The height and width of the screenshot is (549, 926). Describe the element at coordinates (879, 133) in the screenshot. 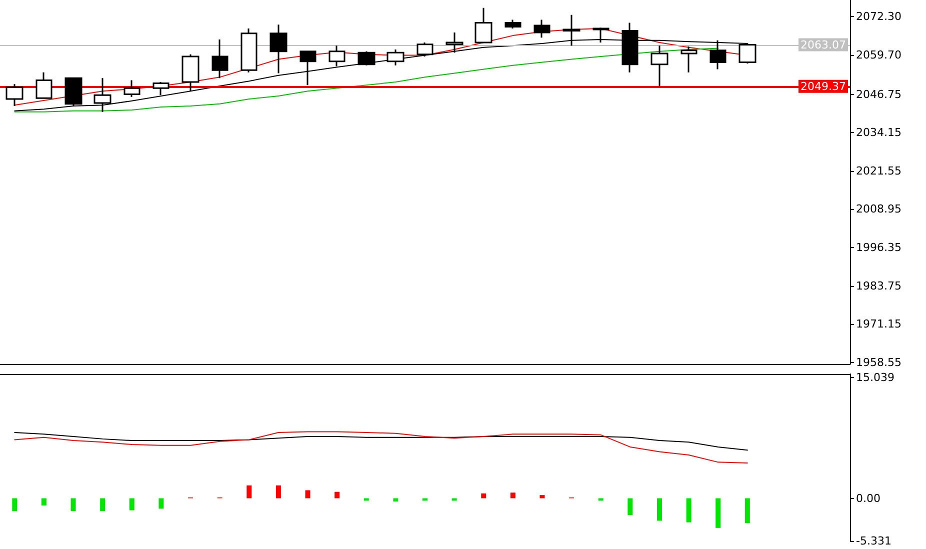

I see `y-tick-label: 2034.15` at that location.